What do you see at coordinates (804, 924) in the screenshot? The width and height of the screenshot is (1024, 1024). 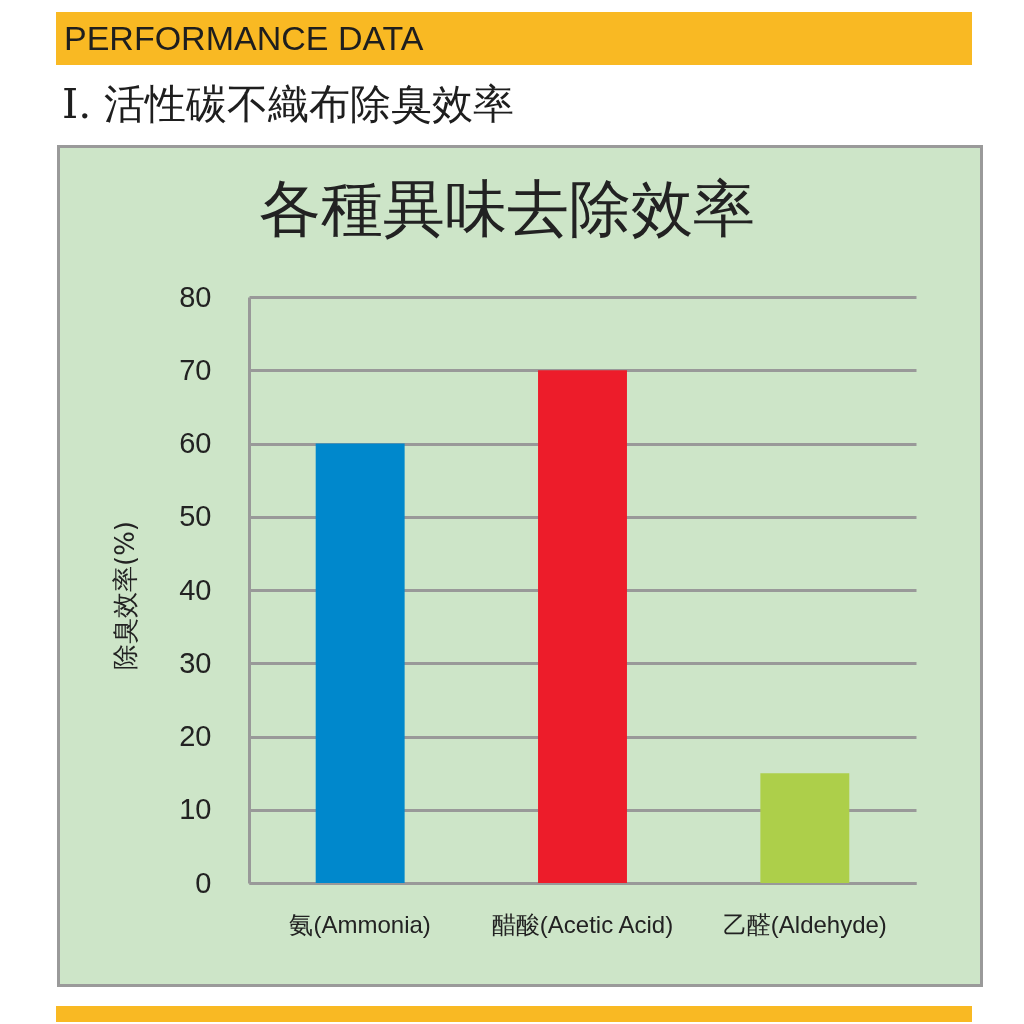 I see `x-tick-label: 乙醛(Aldehyde)` at bounding box center [804, 924].